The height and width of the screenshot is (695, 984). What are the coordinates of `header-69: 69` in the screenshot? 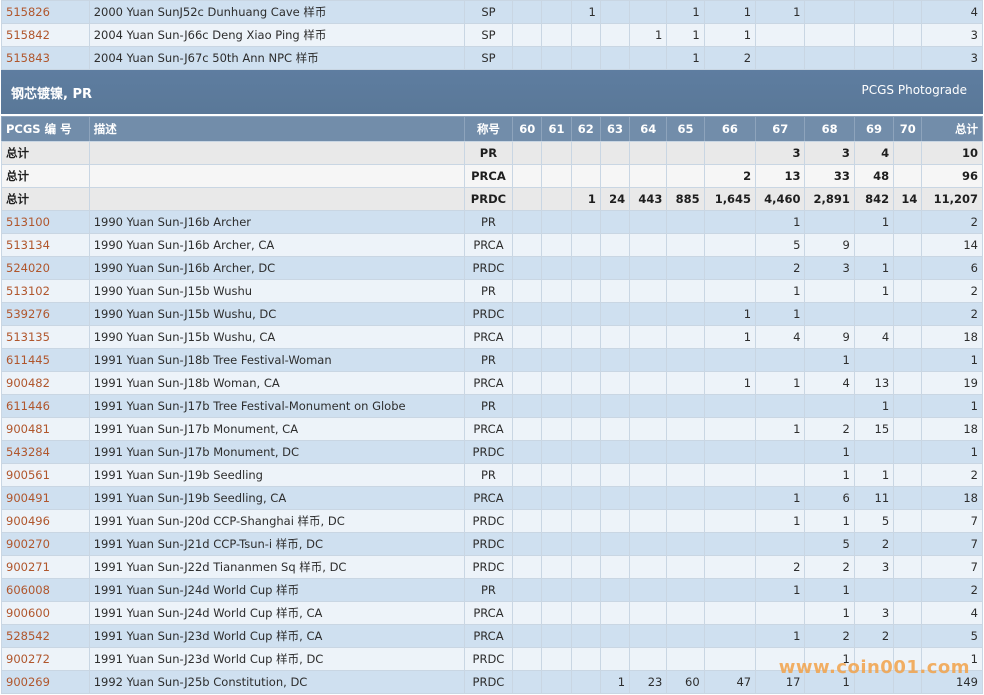 It's located at (874, 129).